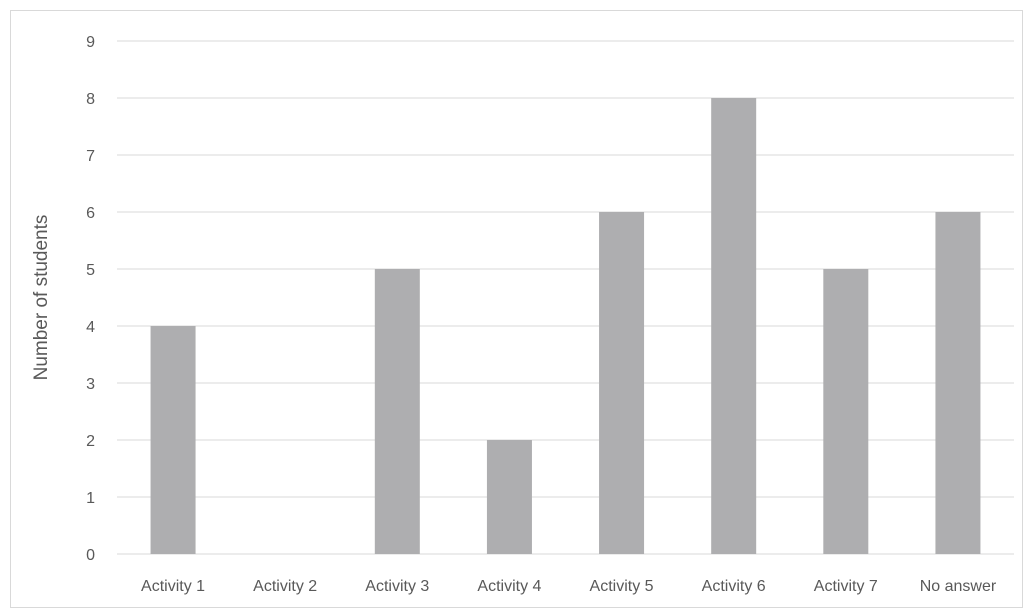  What do you see at coordinates (90, 441) in the screenshot?
I see `y-tick-label: 2` at bounding box center [90, 441].